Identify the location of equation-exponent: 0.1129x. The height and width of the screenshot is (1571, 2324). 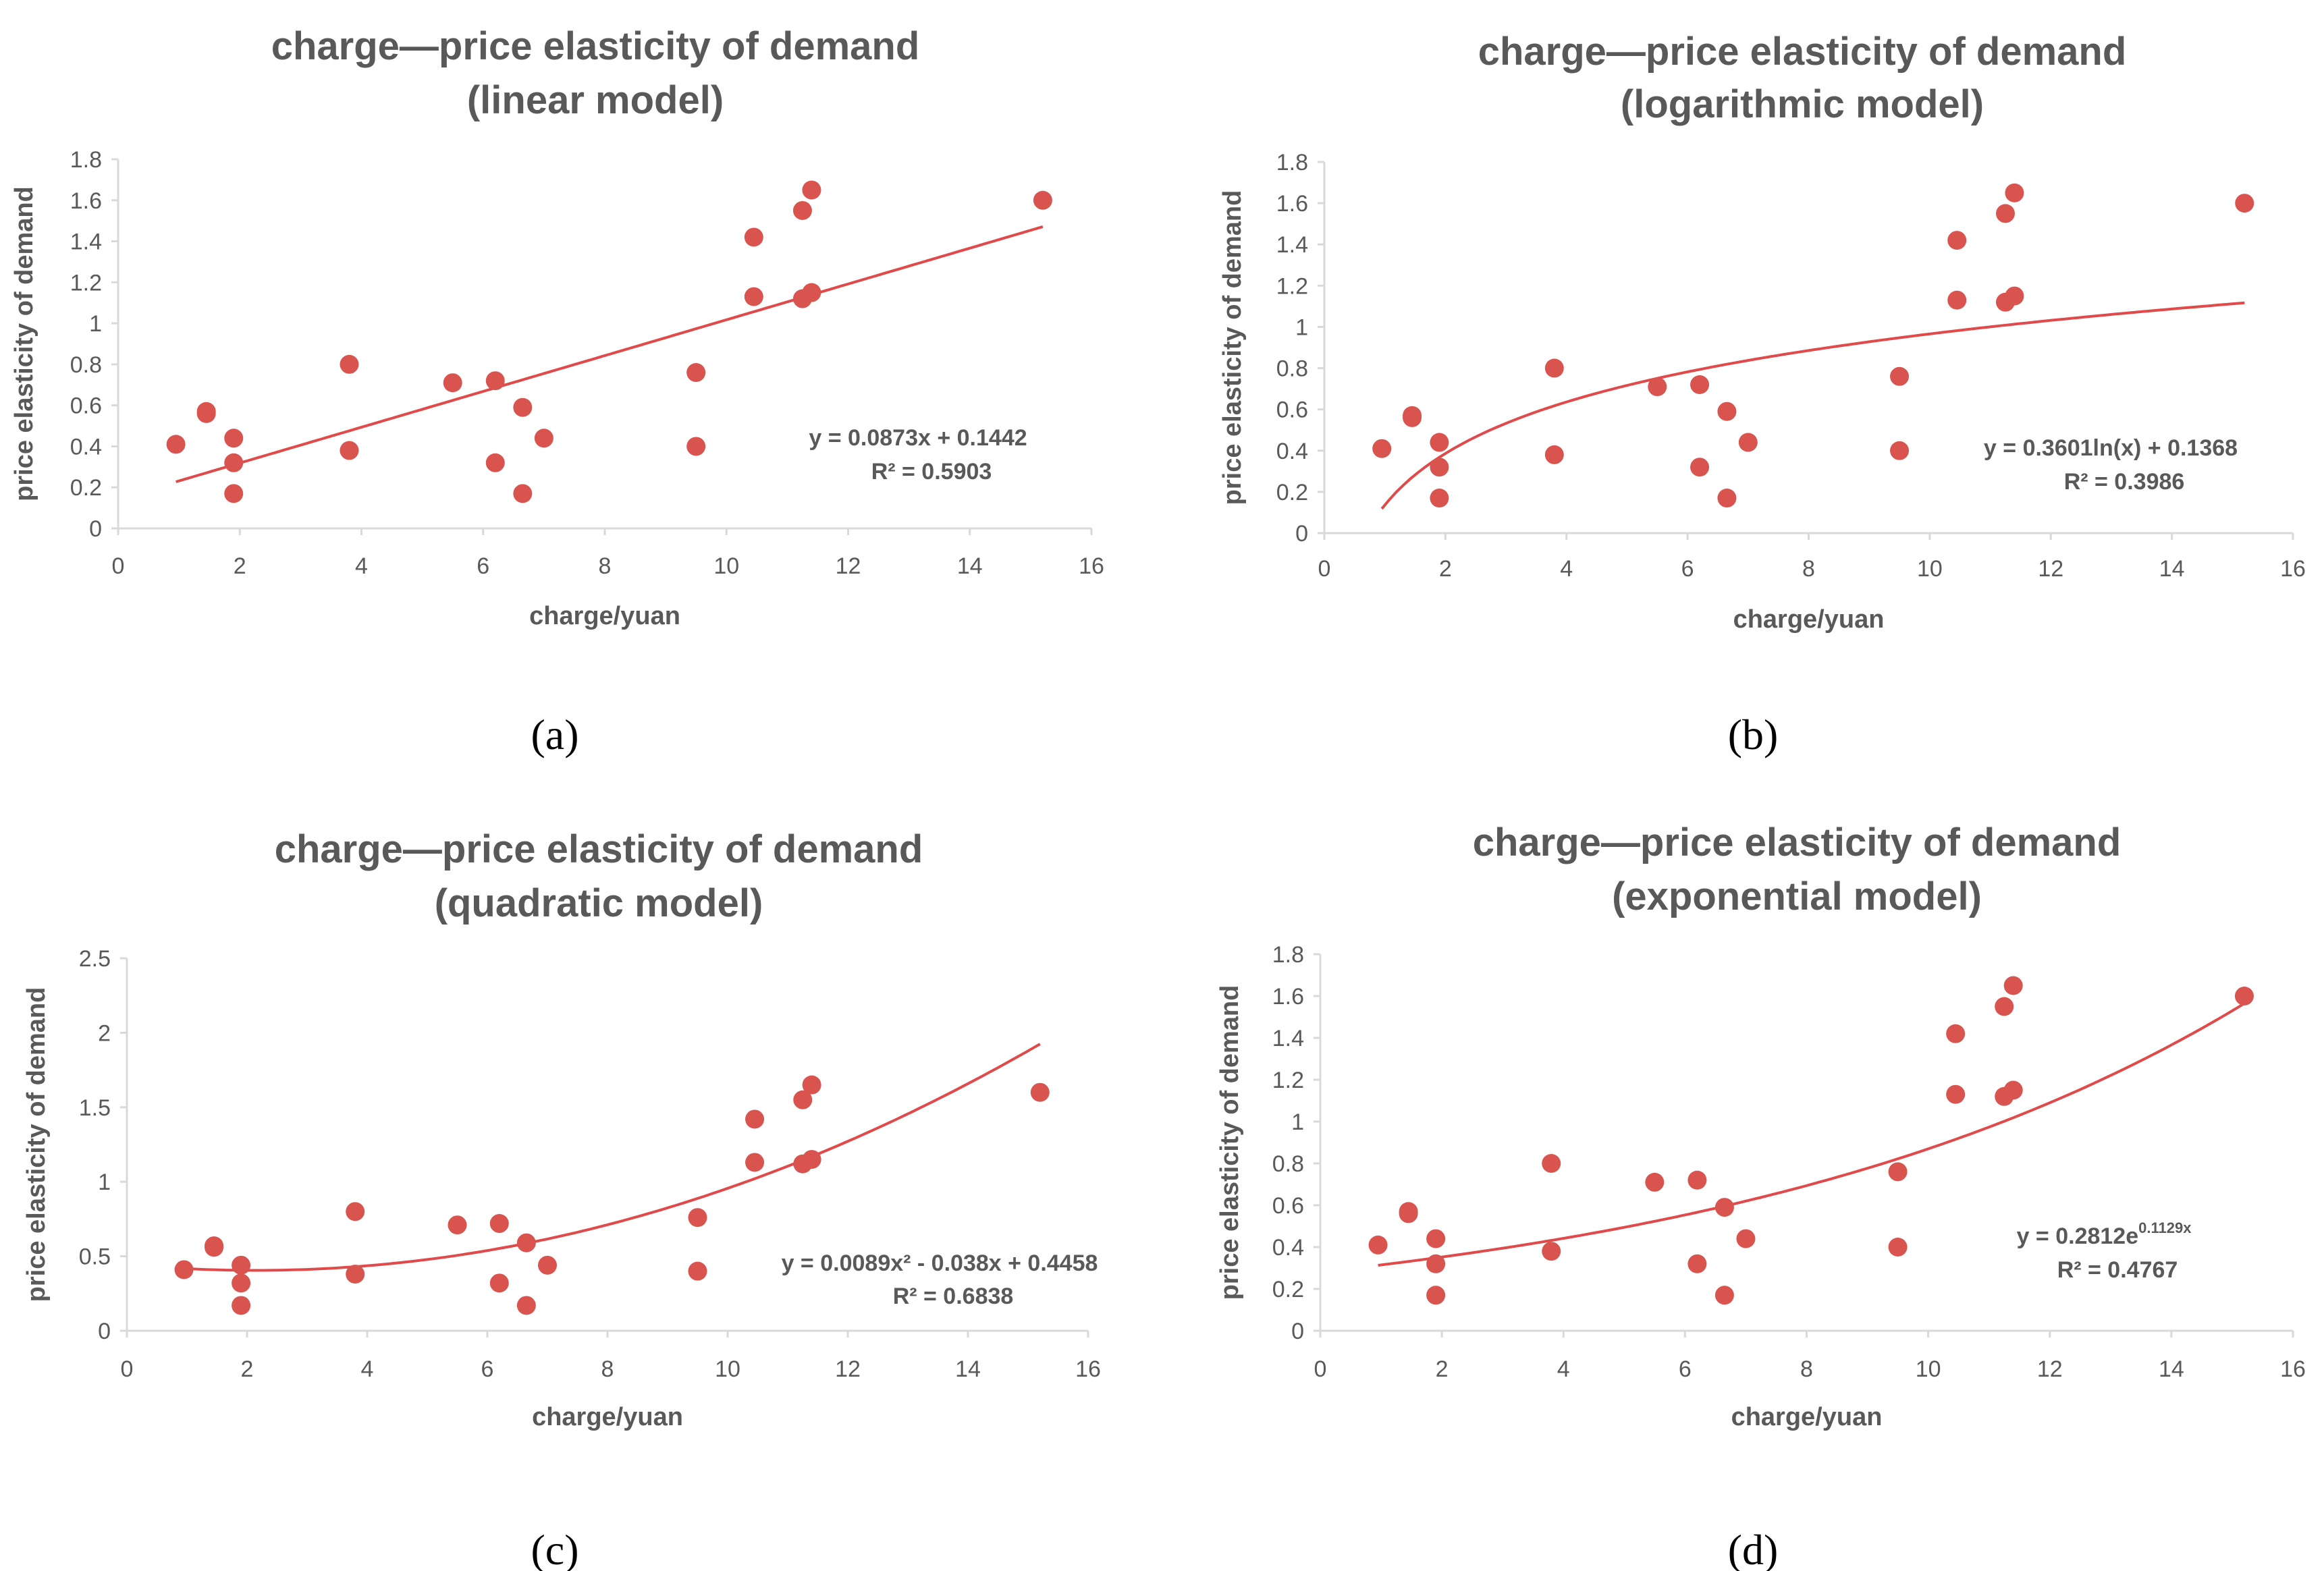
(2165, 1228).